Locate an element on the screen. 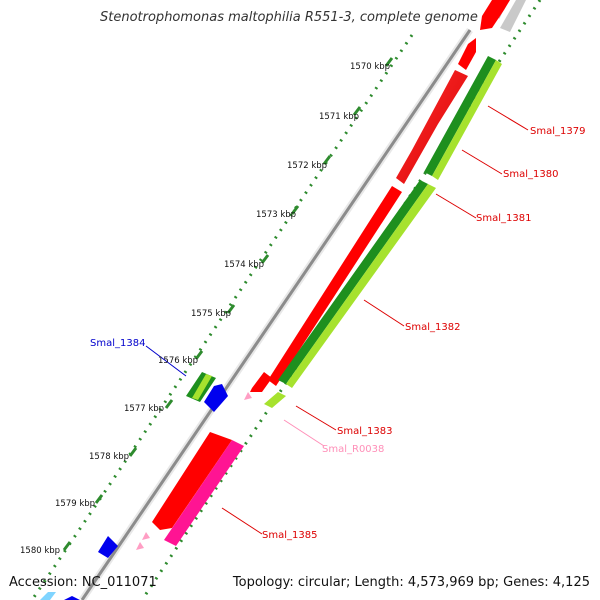 The height and width of the screenshot is (600, 600). tick-label: 1570 kbp is located at coordinates (370, 67).